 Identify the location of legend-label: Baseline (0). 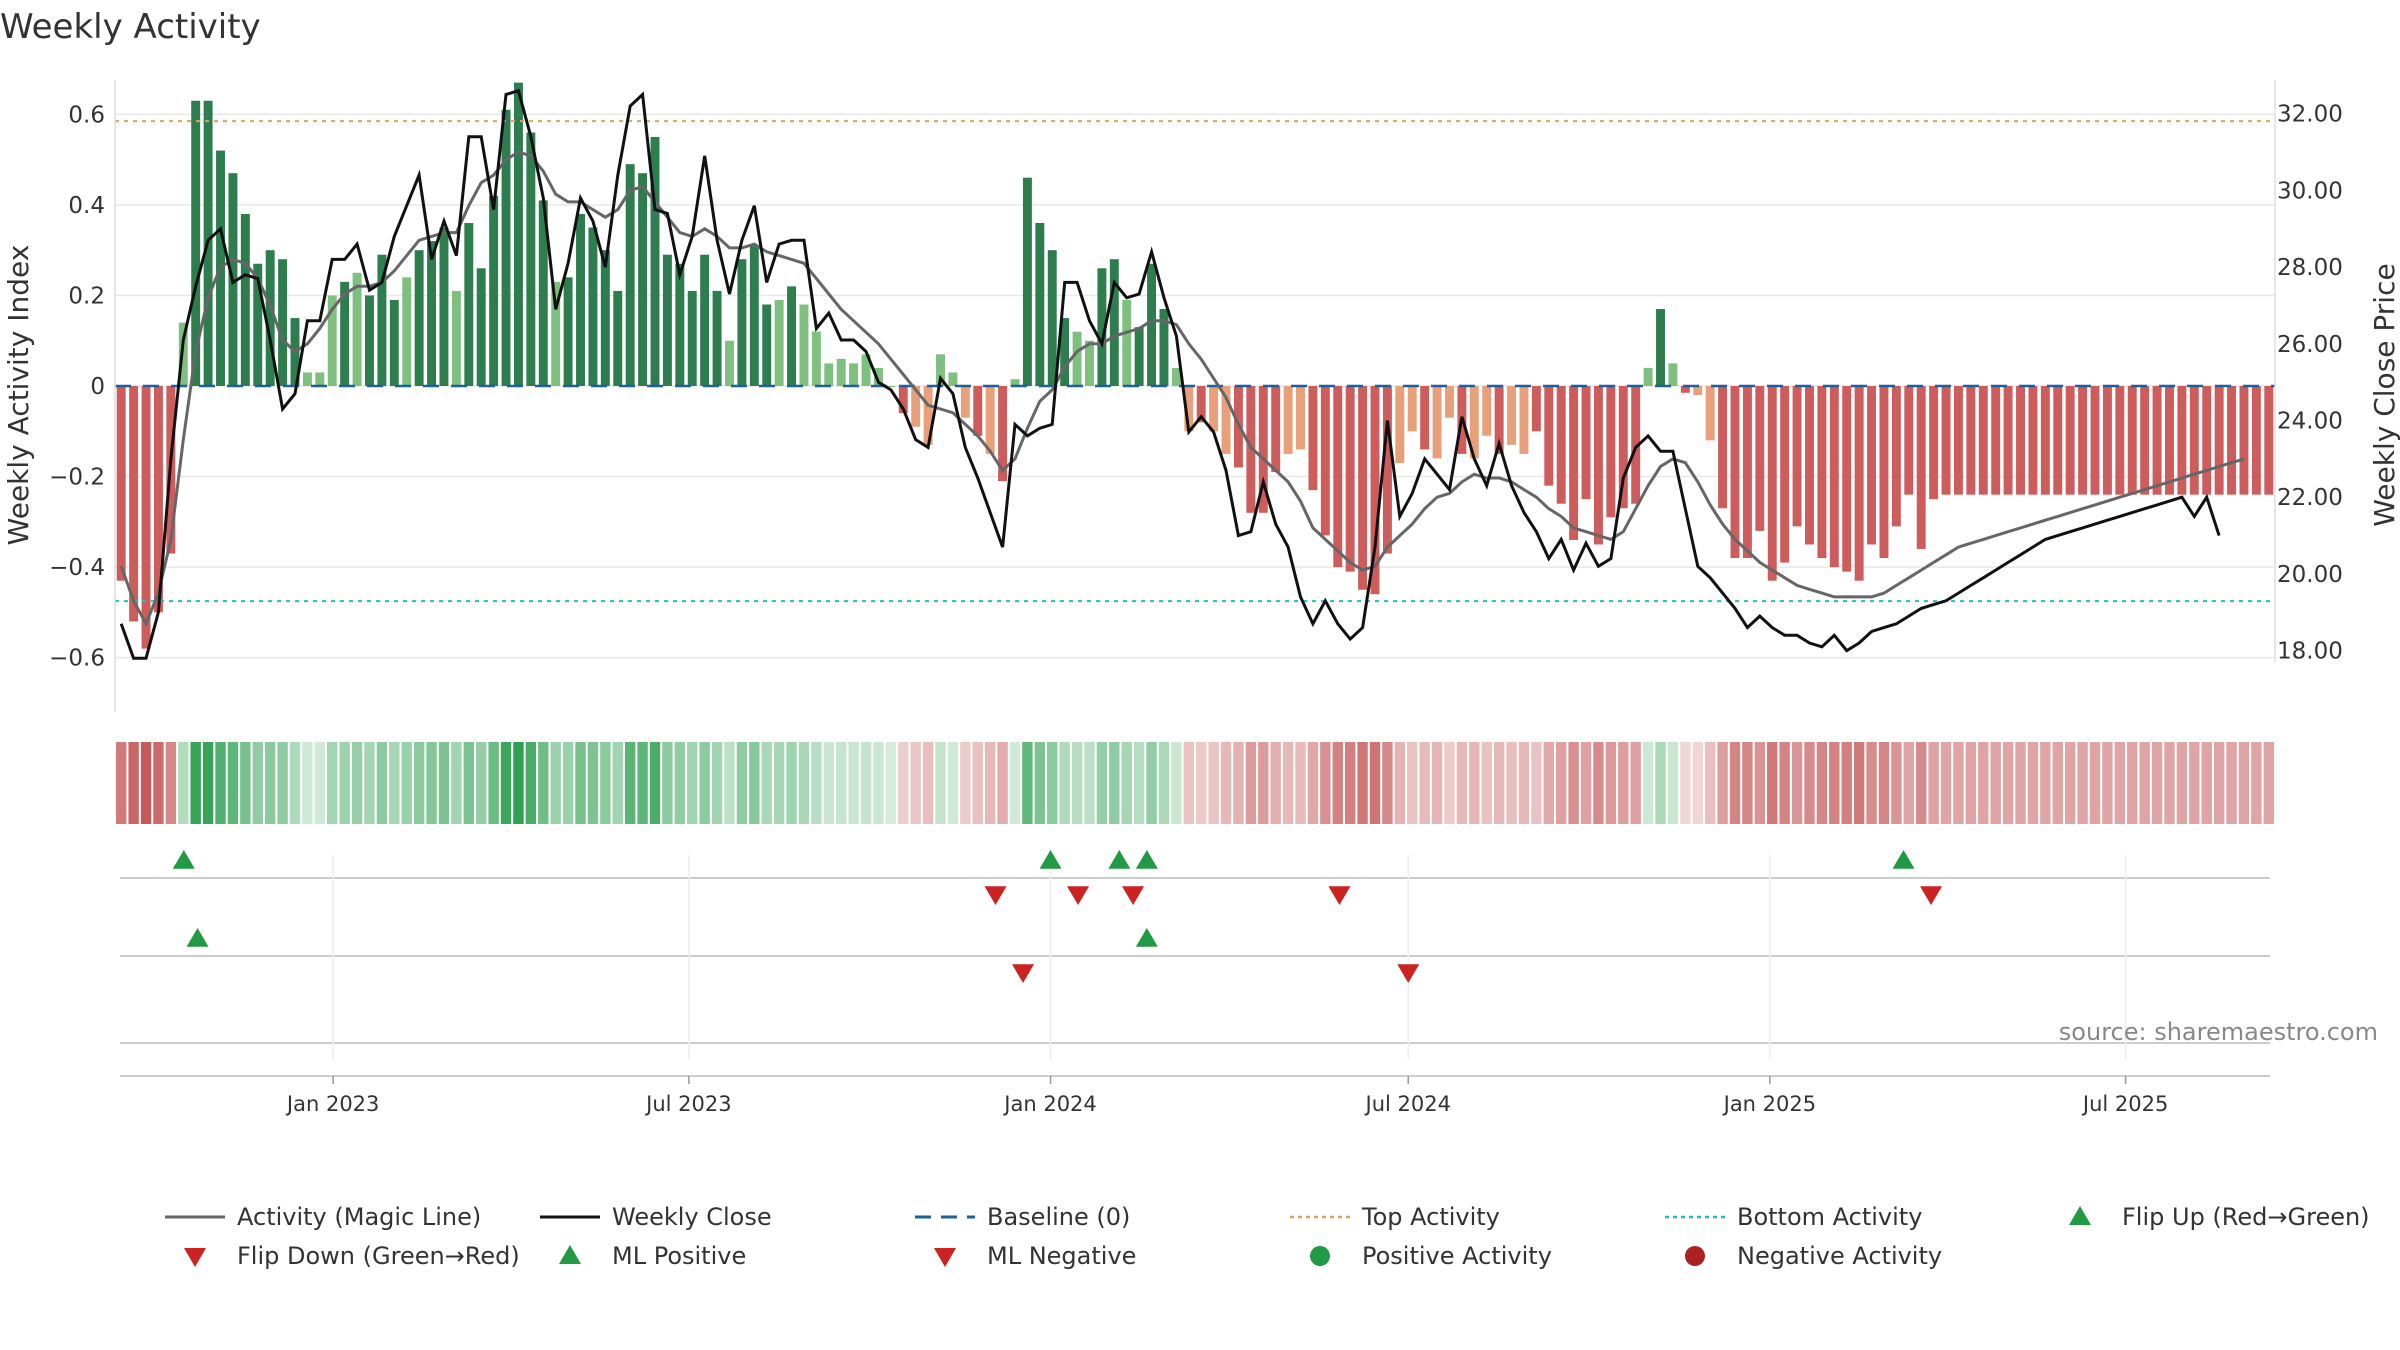
(1058, 1217).